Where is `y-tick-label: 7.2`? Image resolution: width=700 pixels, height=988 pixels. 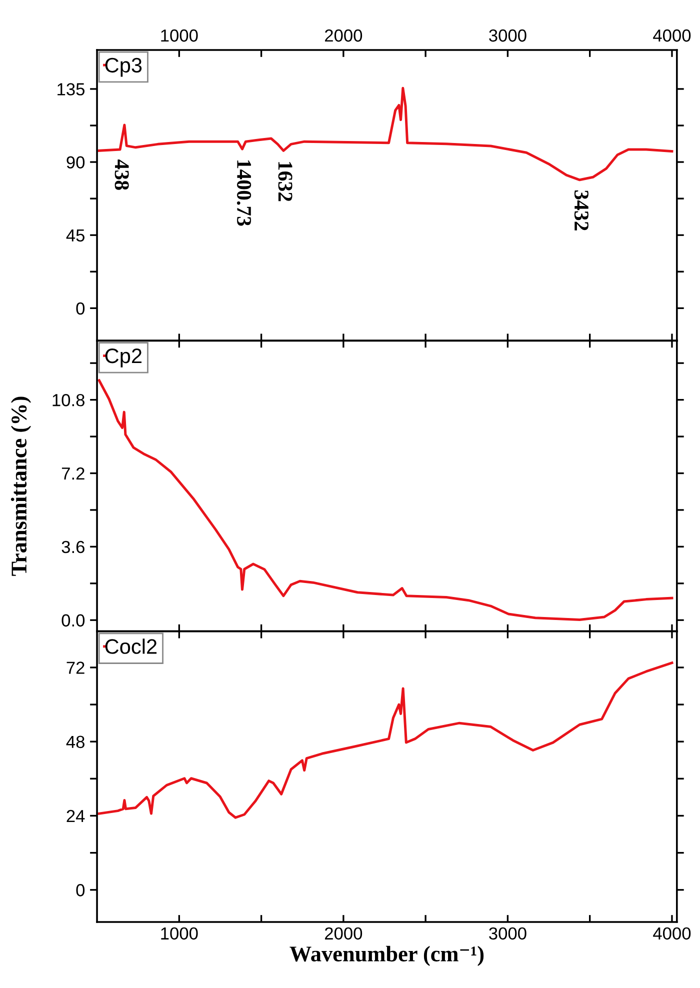 y-tick-label: 7.2 is located at coordinates (73, 473).